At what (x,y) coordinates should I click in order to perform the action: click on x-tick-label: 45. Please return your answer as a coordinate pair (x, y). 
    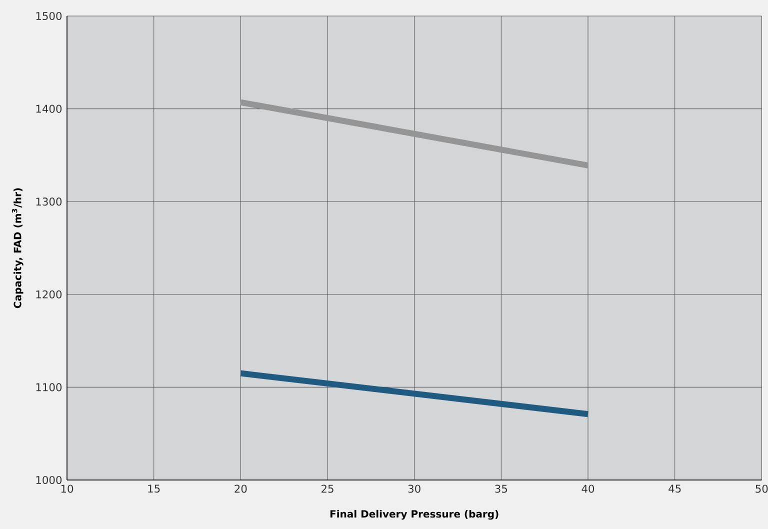
    Looking at the image, I should click on (674, 488).